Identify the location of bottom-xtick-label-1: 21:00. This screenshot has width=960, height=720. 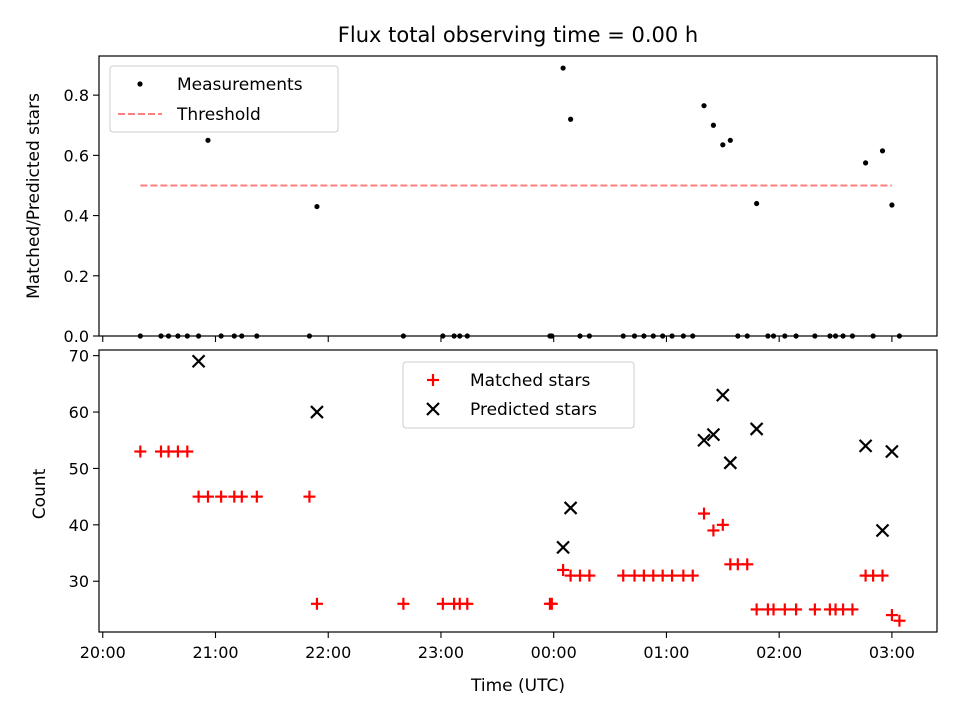
(215, 652).